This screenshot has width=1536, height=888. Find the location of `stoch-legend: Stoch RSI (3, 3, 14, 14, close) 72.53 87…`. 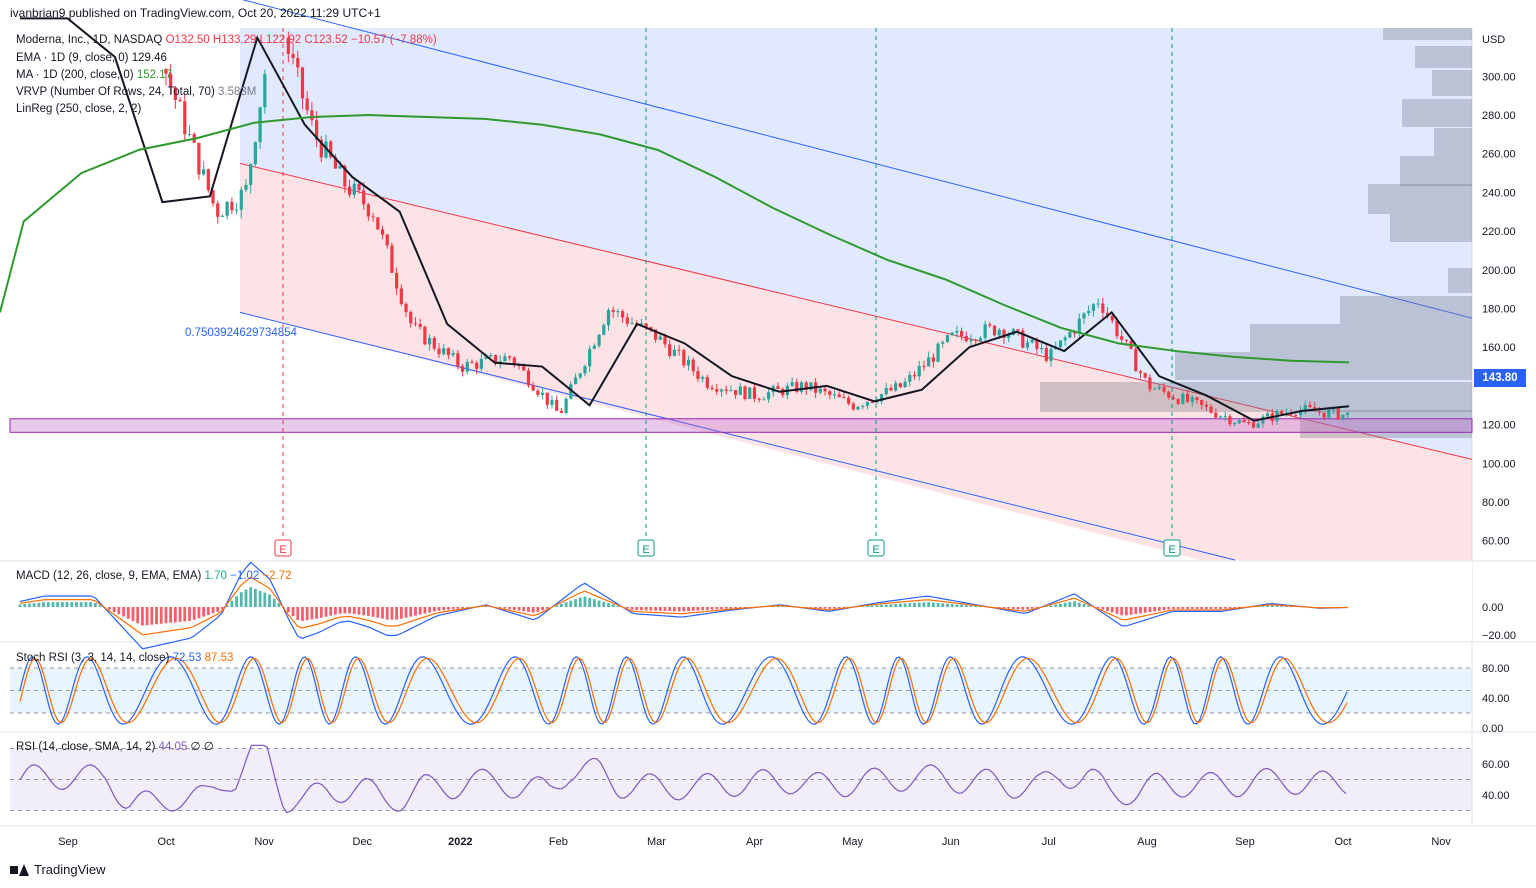

stoch-legend: Stoch RSI (3, 3, 14, 14, close) 72.53 87… is located at coordinates (125, 658).